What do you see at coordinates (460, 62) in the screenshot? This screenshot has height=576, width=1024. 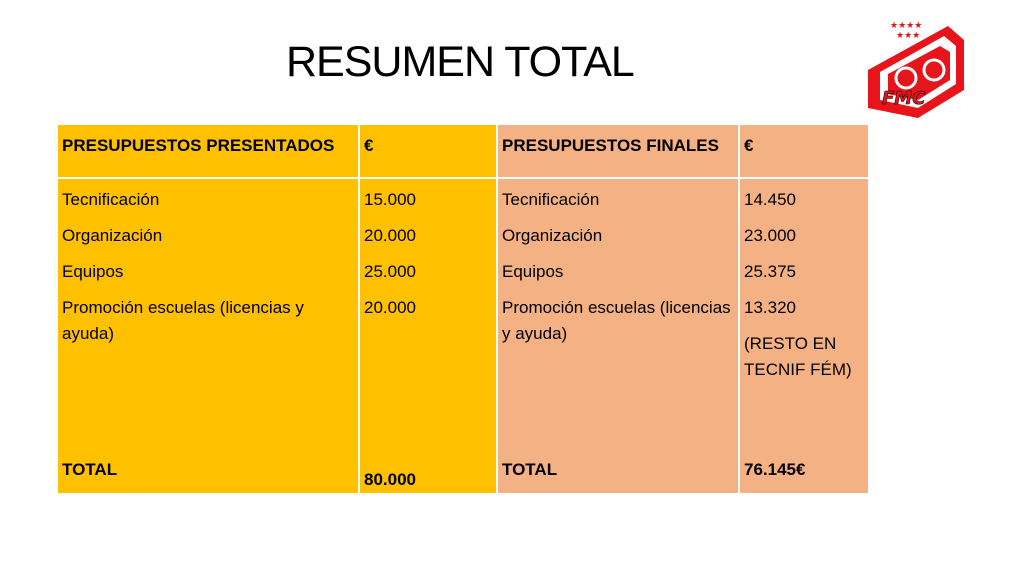 I see `page-title: RESUMEN TOTAL` at bounding box center [460, 62].